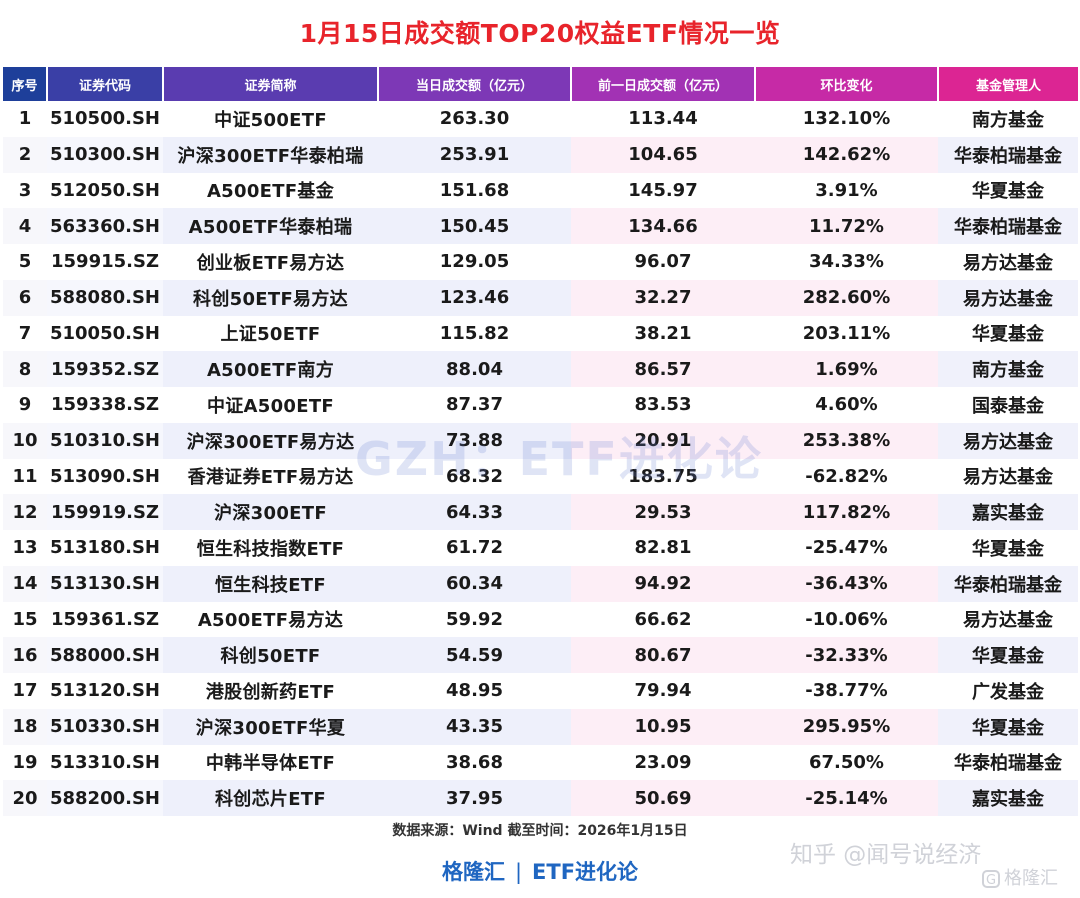 The width and height of the screenshot is (1080, 898). What do you see at coordinates (270, 369) in the screenshot?
I see `cell-name: A500ETF南方` at bounding box center [270, 369].